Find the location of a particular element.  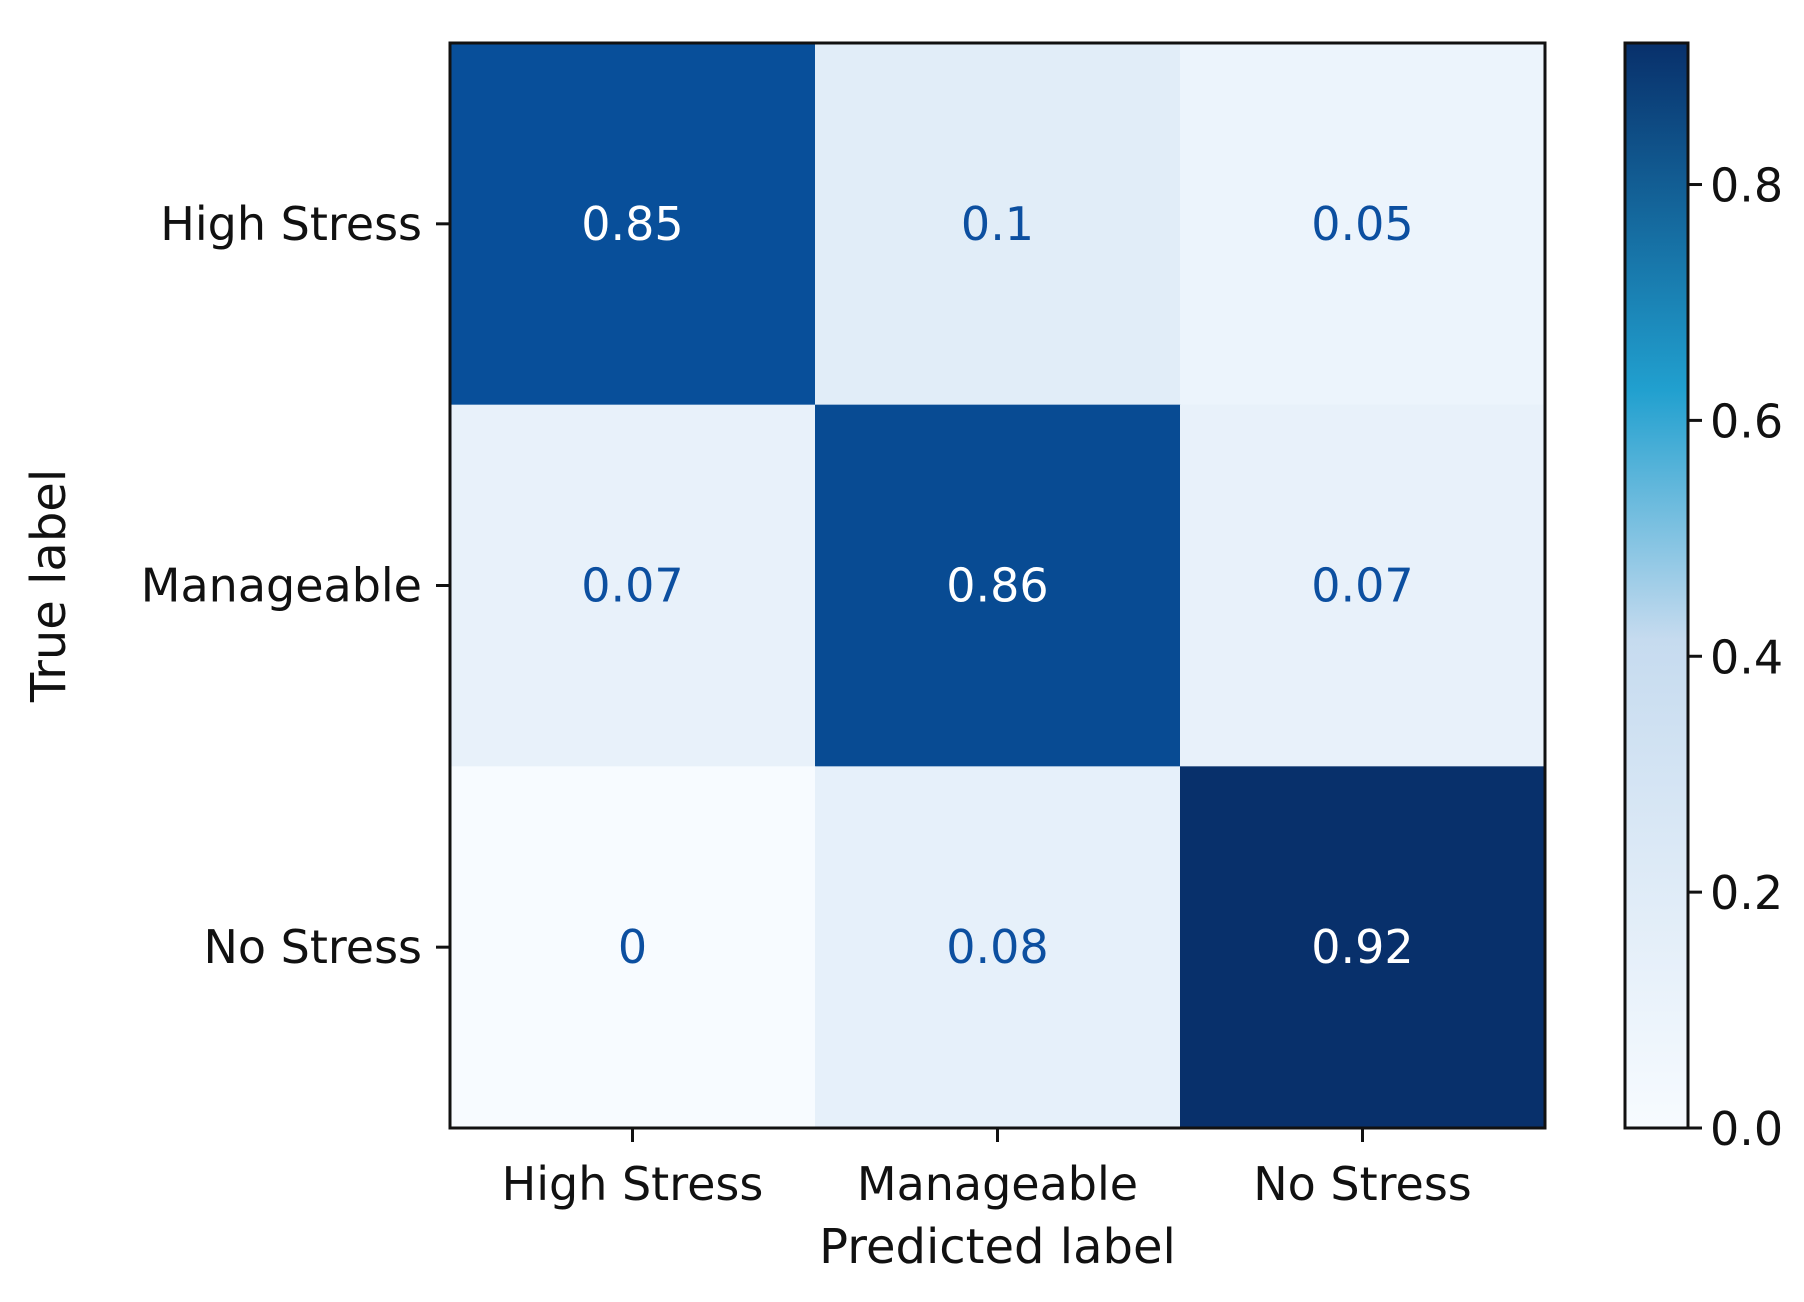

cell-value-2-1: 0.08 is located at coordinates (997, 947).